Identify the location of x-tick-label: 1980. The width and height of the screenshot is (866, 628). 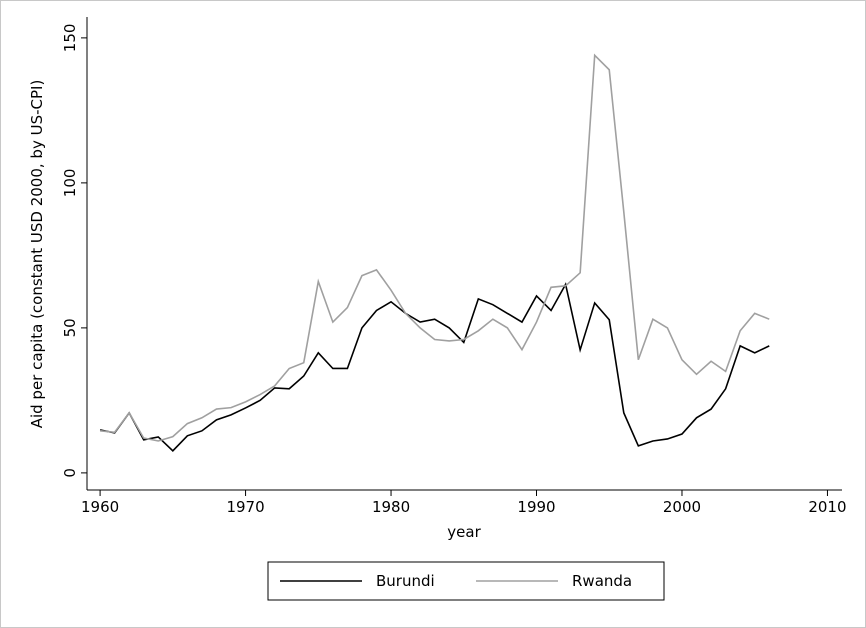
(391, 507).